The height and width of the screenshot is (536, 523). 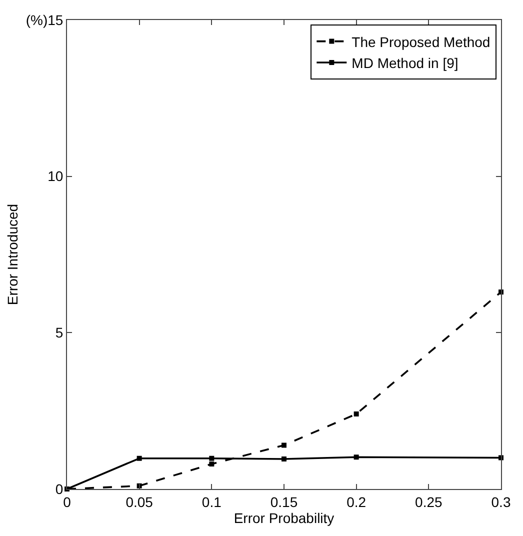 What do you see at coordinates (421, 42) in the screenshot?
I see `legend-label: The Proposed Method` at bounding box center [421, 42].